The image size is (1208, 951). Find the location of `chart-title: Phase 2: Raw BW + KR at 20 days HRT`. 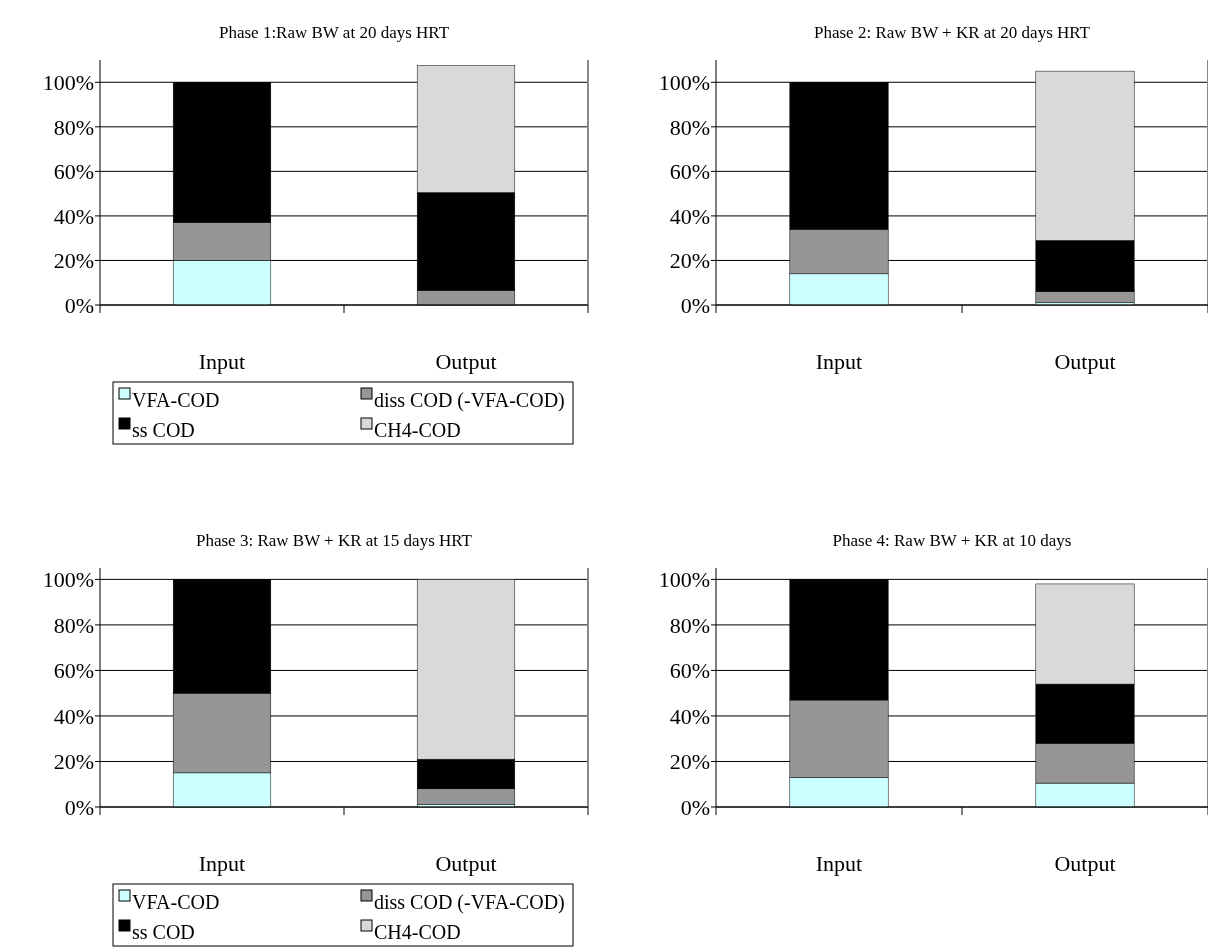

chart-title: Phase 2: Raw BW + KR at 20 days HRT is located at coordinates (952, 32).